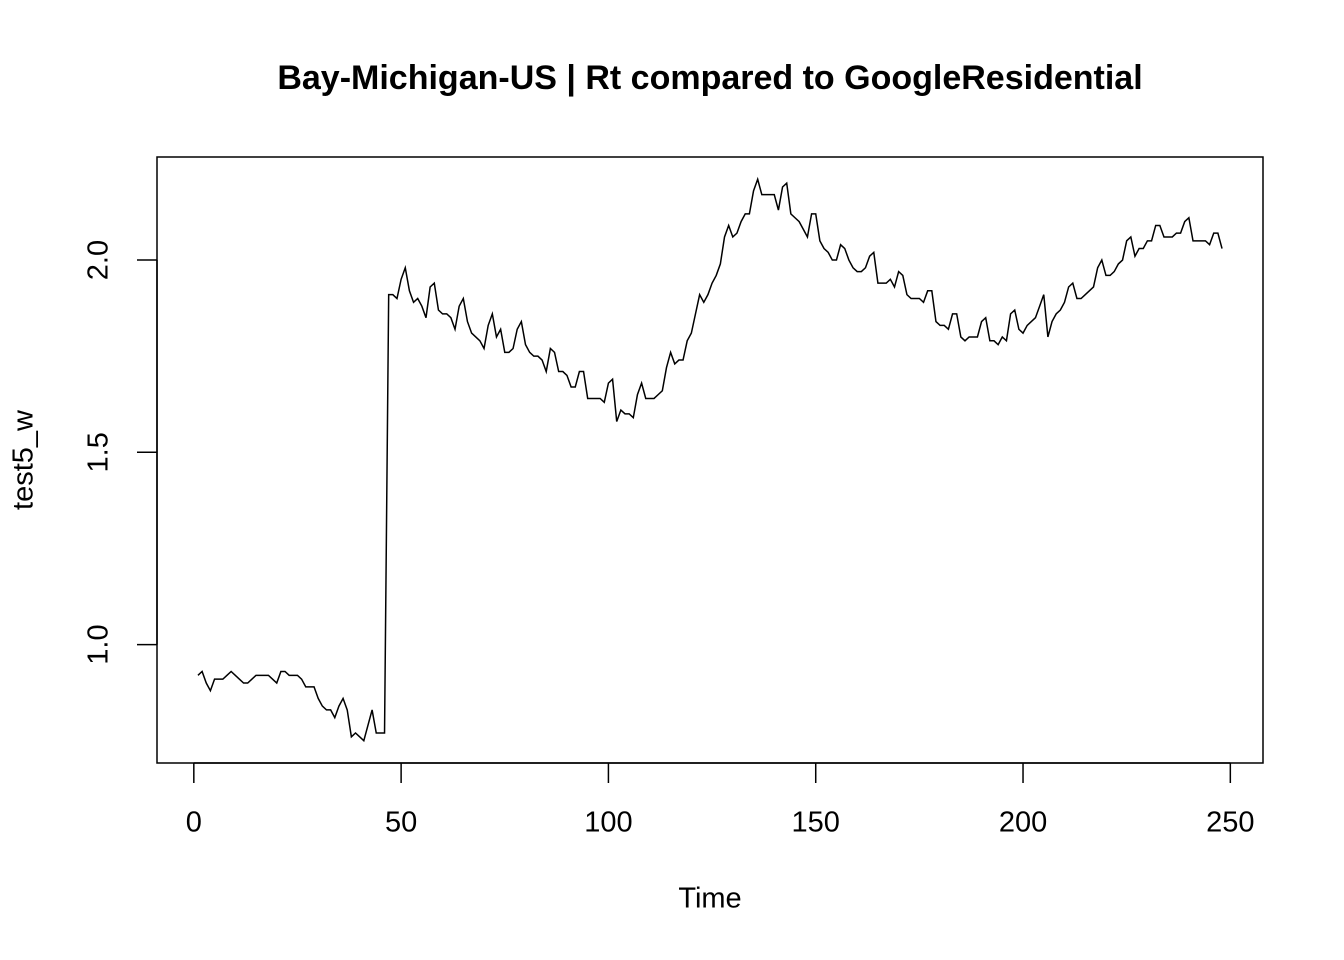  Describe the element at coordinates (816, 823) in the screenshot. I see `x-tick-label: 150` at that location.